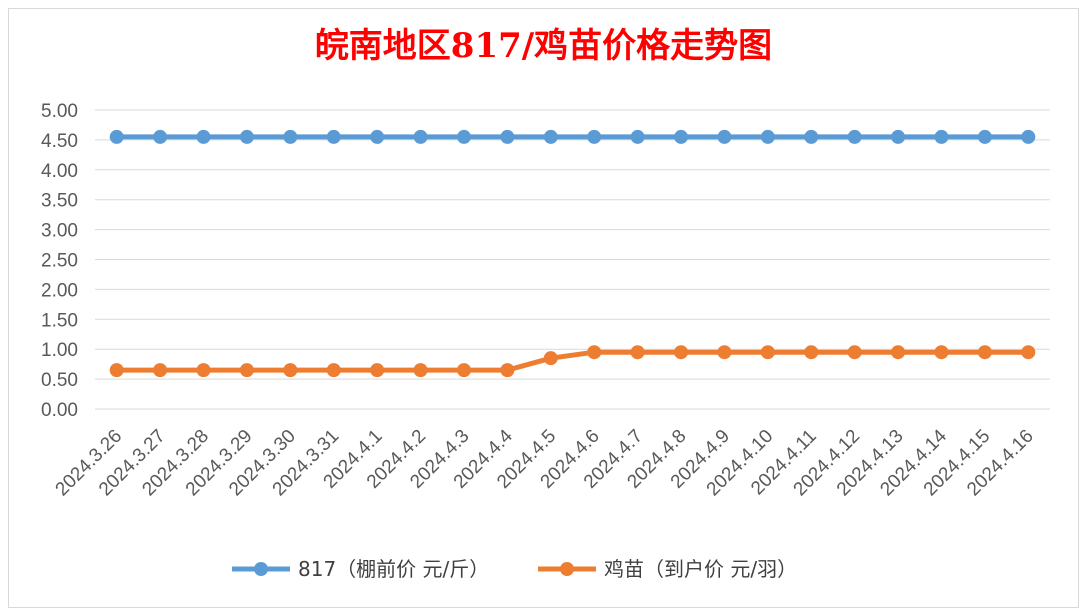  What do you see at coordinates (59, 201) in the screenshot?
I see `y-tick-label: 3.50` at bounding box center [59, 201].